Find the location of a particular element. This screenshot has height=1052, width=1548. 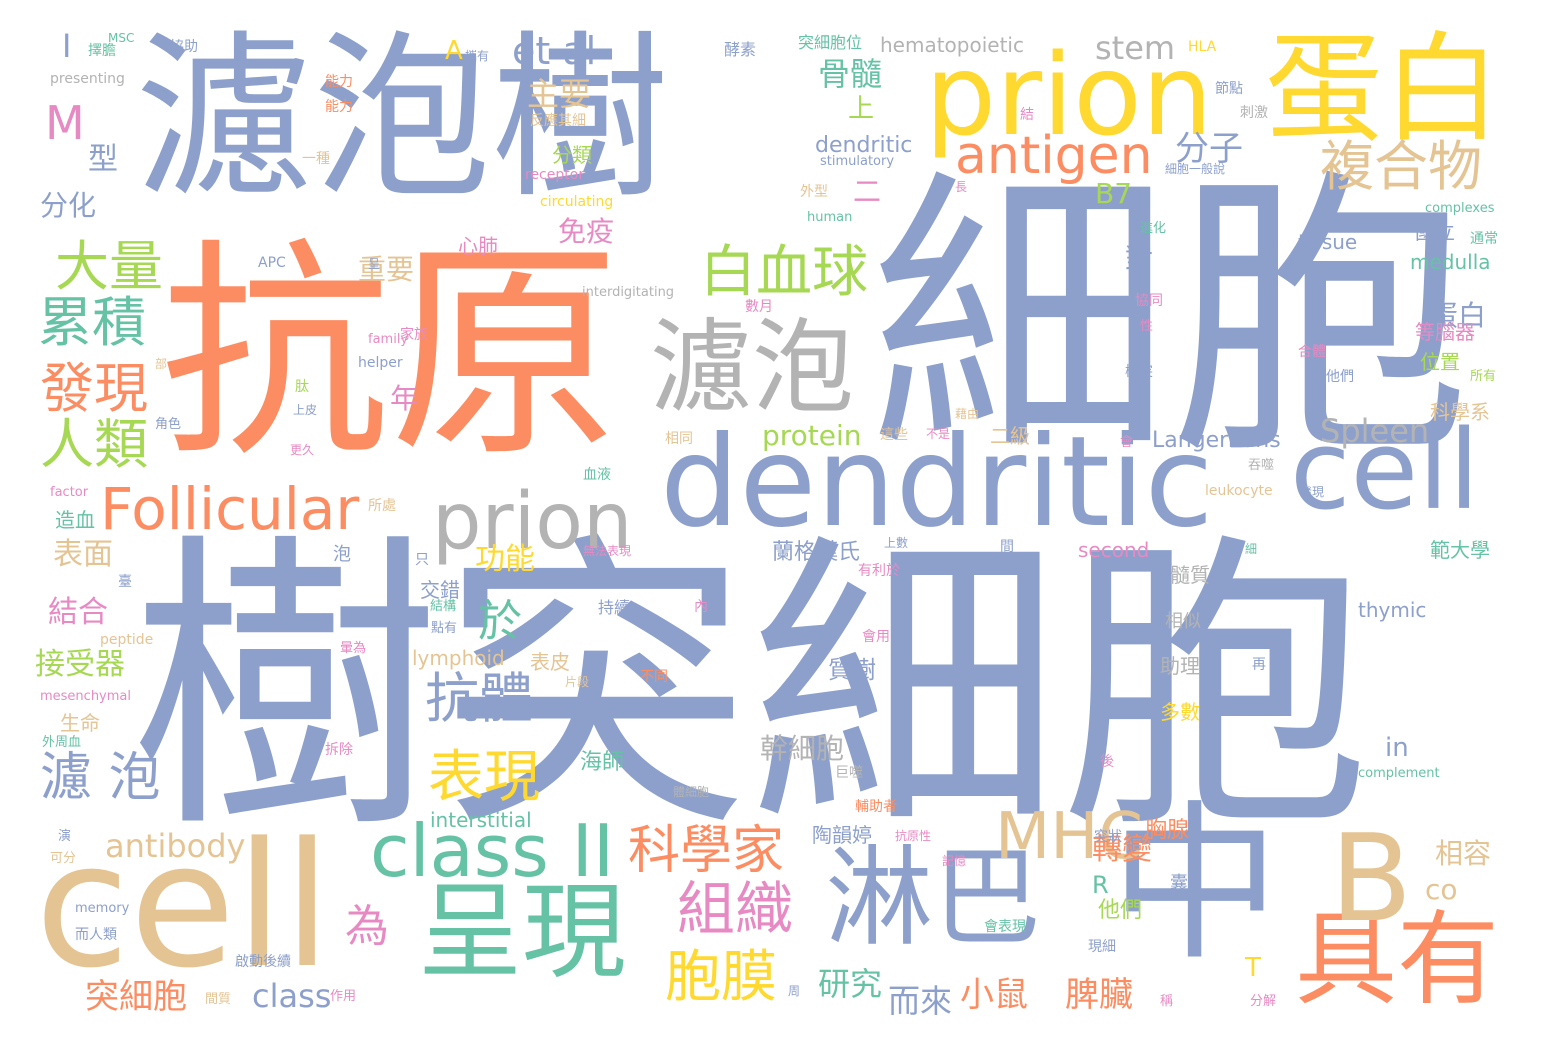

word-72: 蛋白 is located at coordinates (1458, 315).